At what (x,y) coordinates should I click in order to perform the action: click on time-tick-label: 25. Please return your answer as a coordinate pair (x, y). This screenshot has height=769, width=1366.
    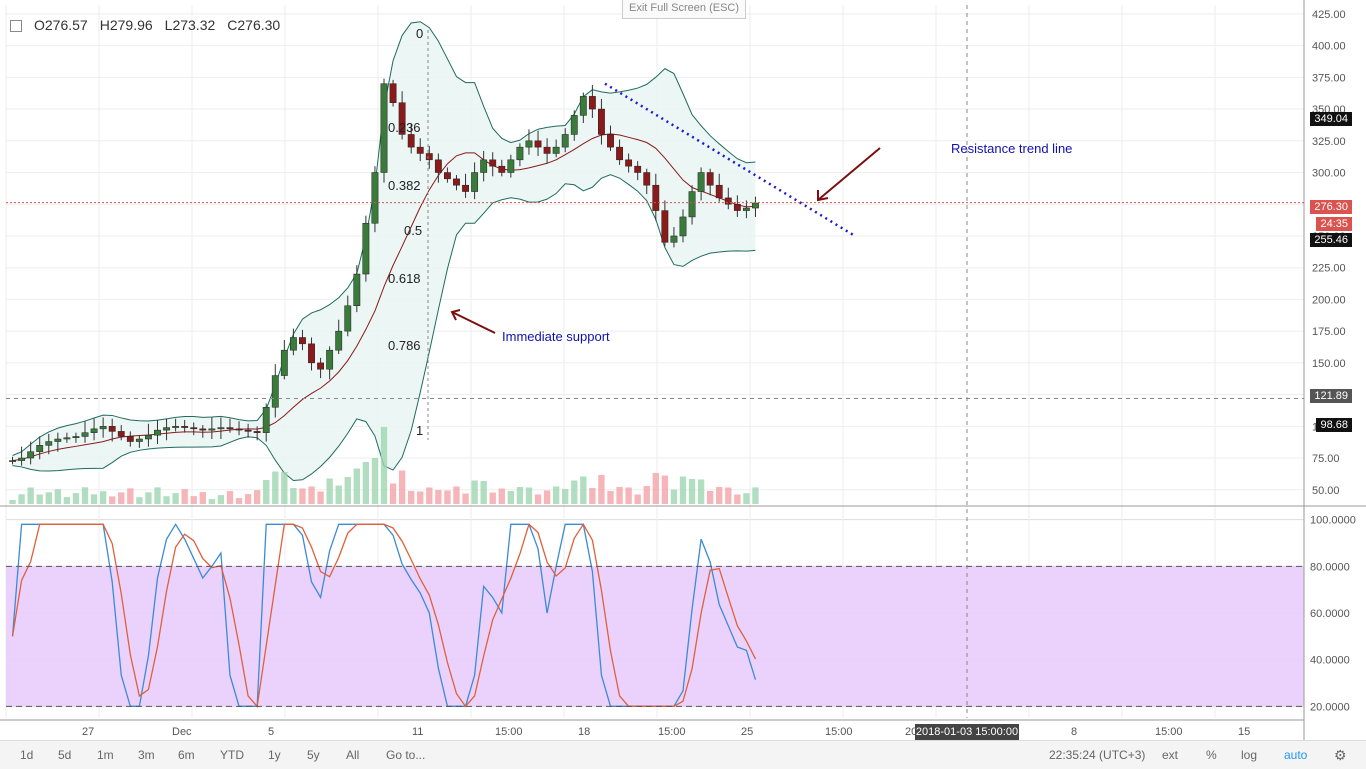
    Looking at the image, I should click on (747, 732).